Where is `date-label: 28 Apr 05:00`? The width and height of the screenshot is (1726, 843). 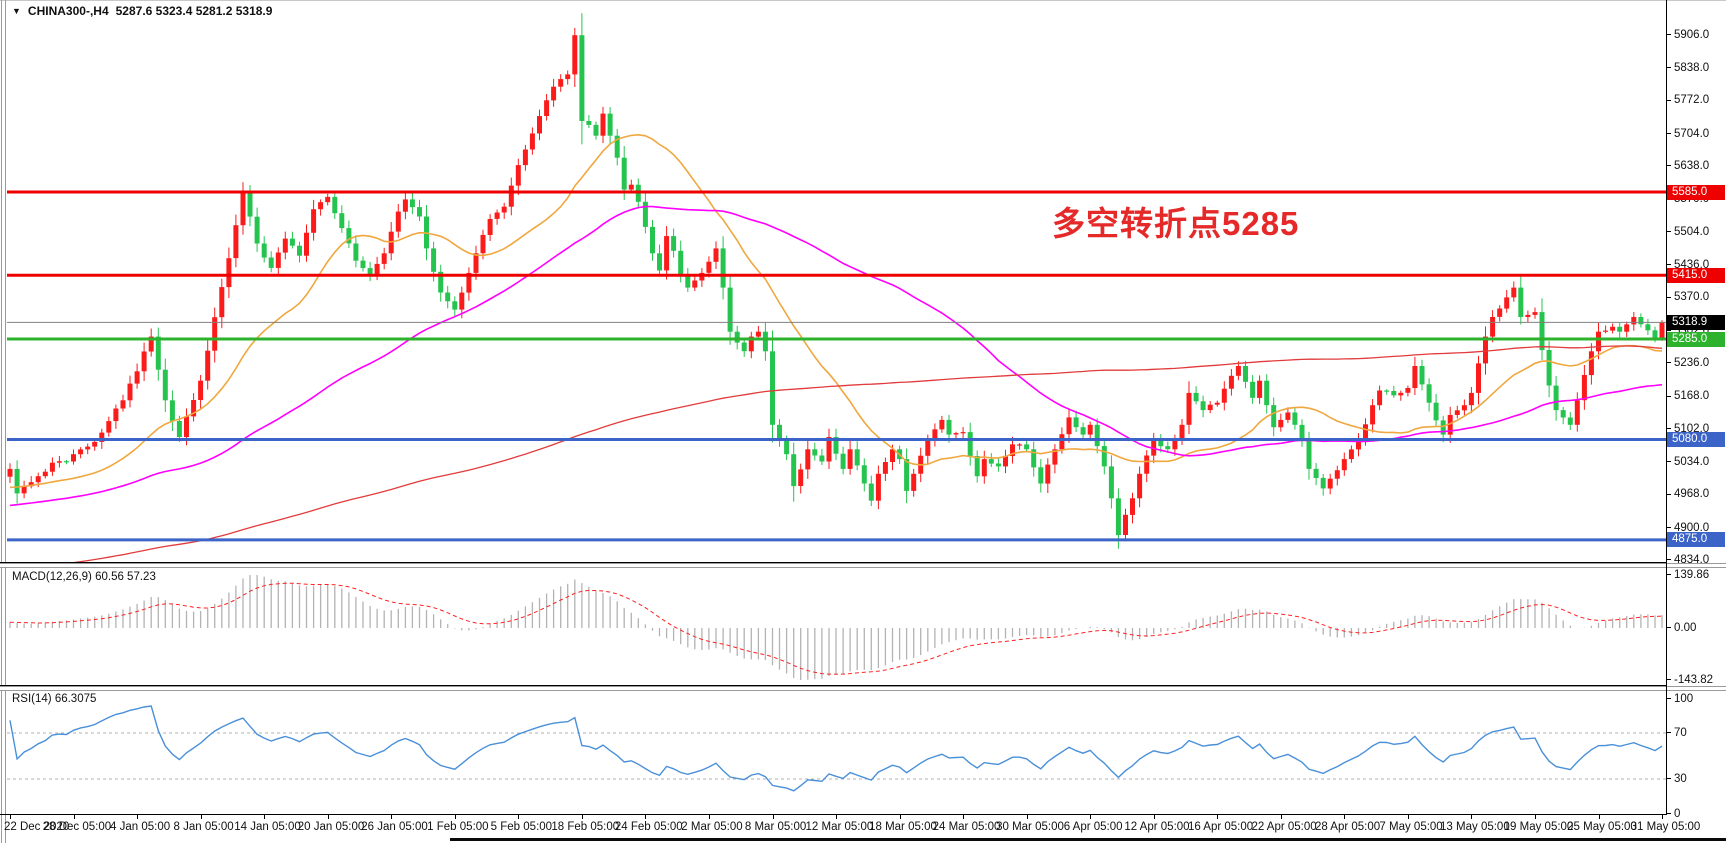
date-label: 28 Apr 05:00 is located at coordinates (1347, 827).